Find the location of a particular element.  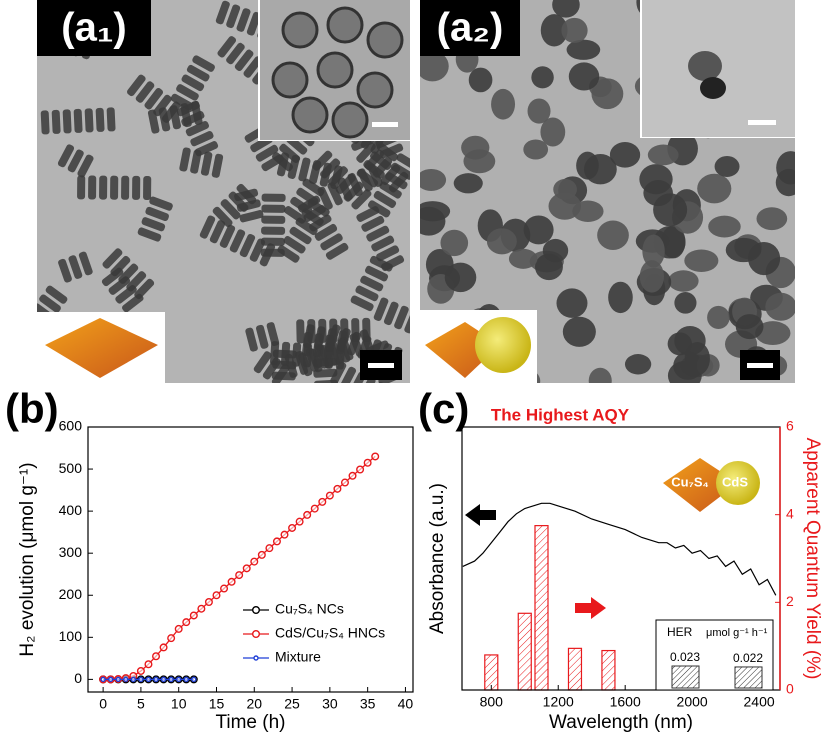

y2-tick-label: 0 is located at coordinates (790, 689).